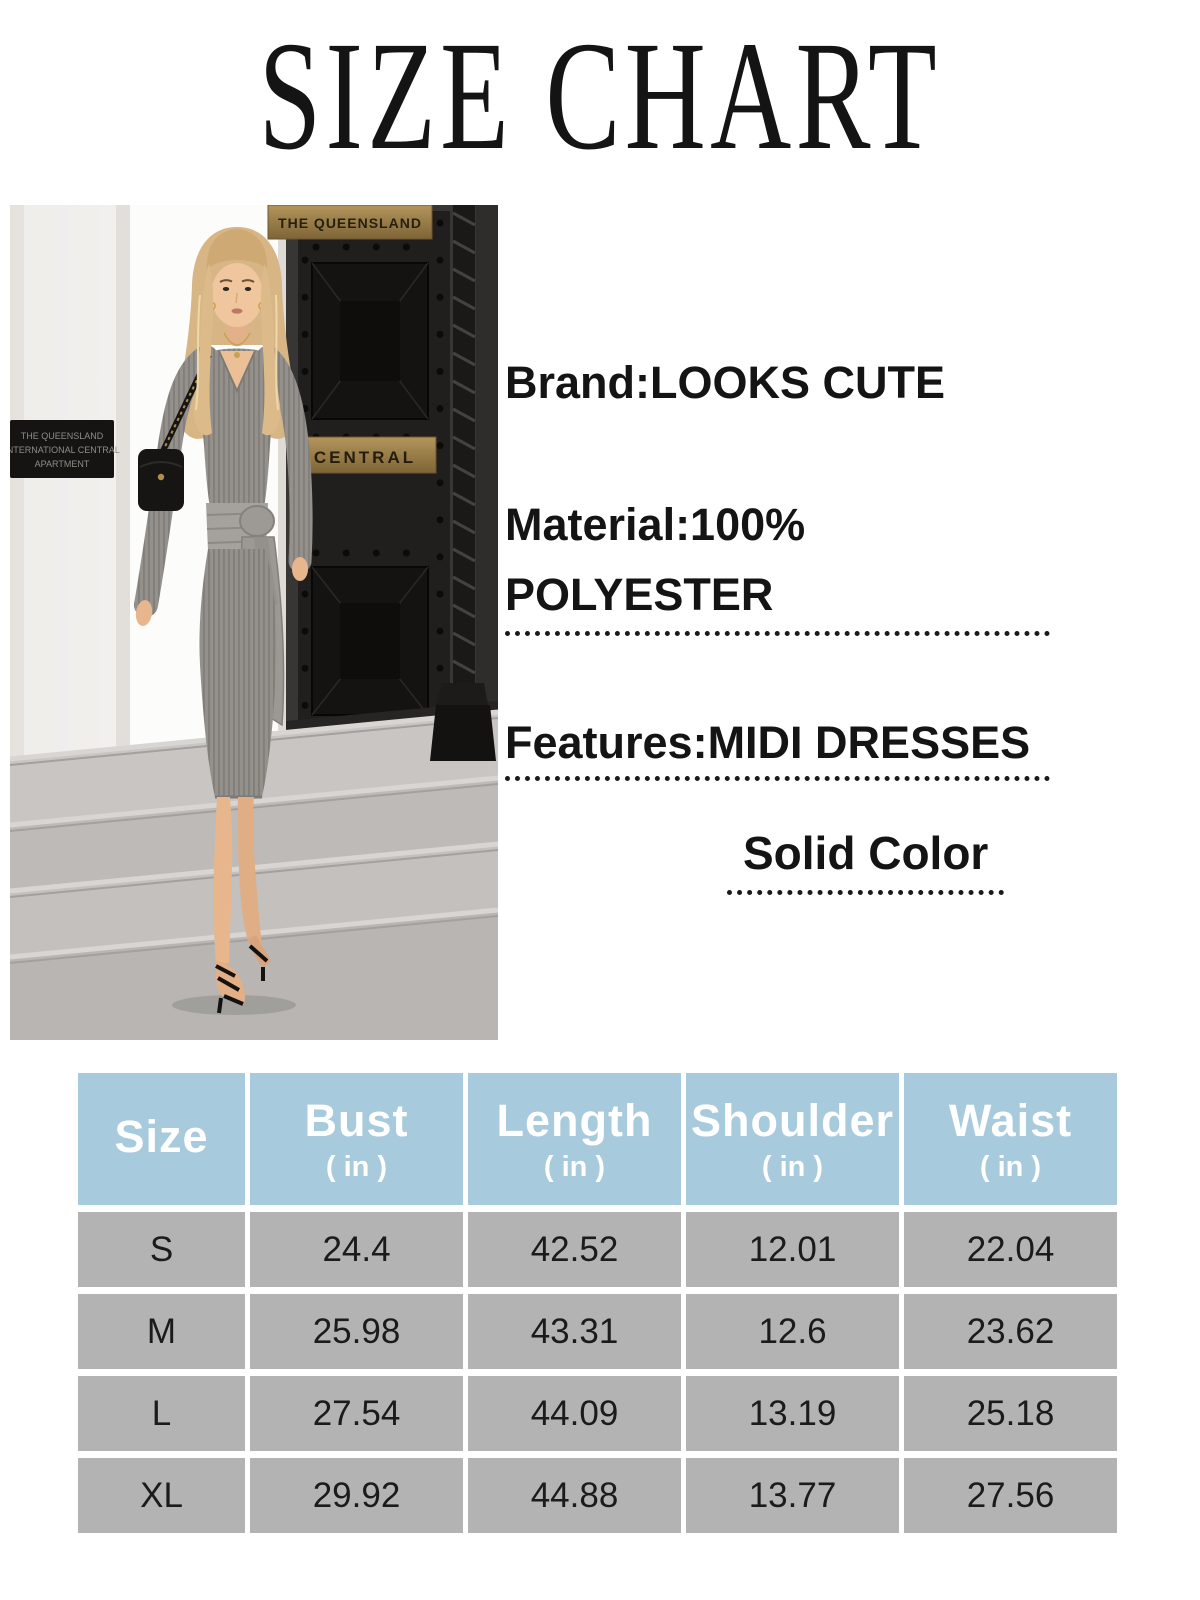 The width and height of the screenshot is (1200, 1600). What do you see at coordinates (574, 1139) in the screenshot?
I see `col-header-length: Length ( in )` at bounding box center [574, 1139].